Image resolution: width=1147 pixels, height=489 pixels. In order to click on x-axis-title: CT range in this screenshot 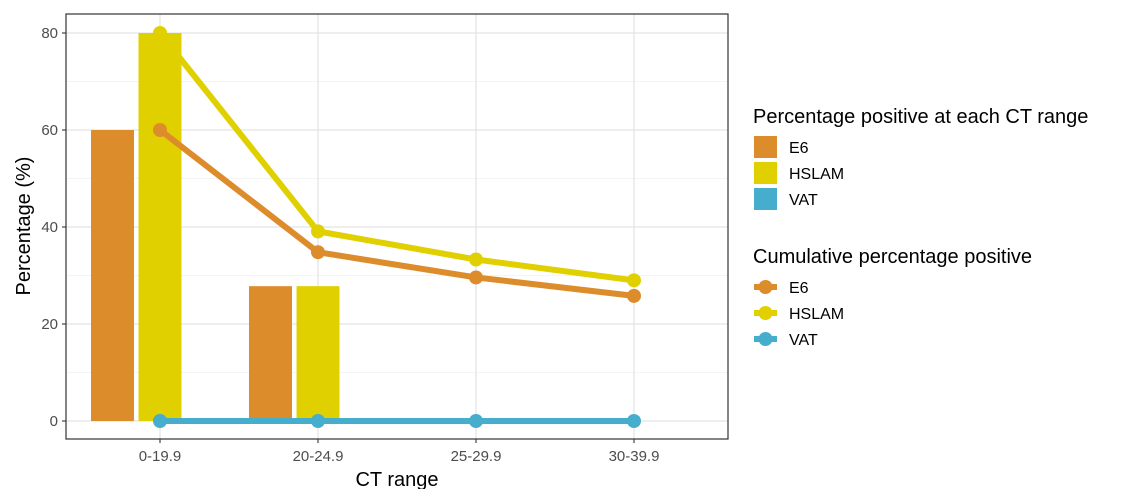, I will do `click(396, 479)`.